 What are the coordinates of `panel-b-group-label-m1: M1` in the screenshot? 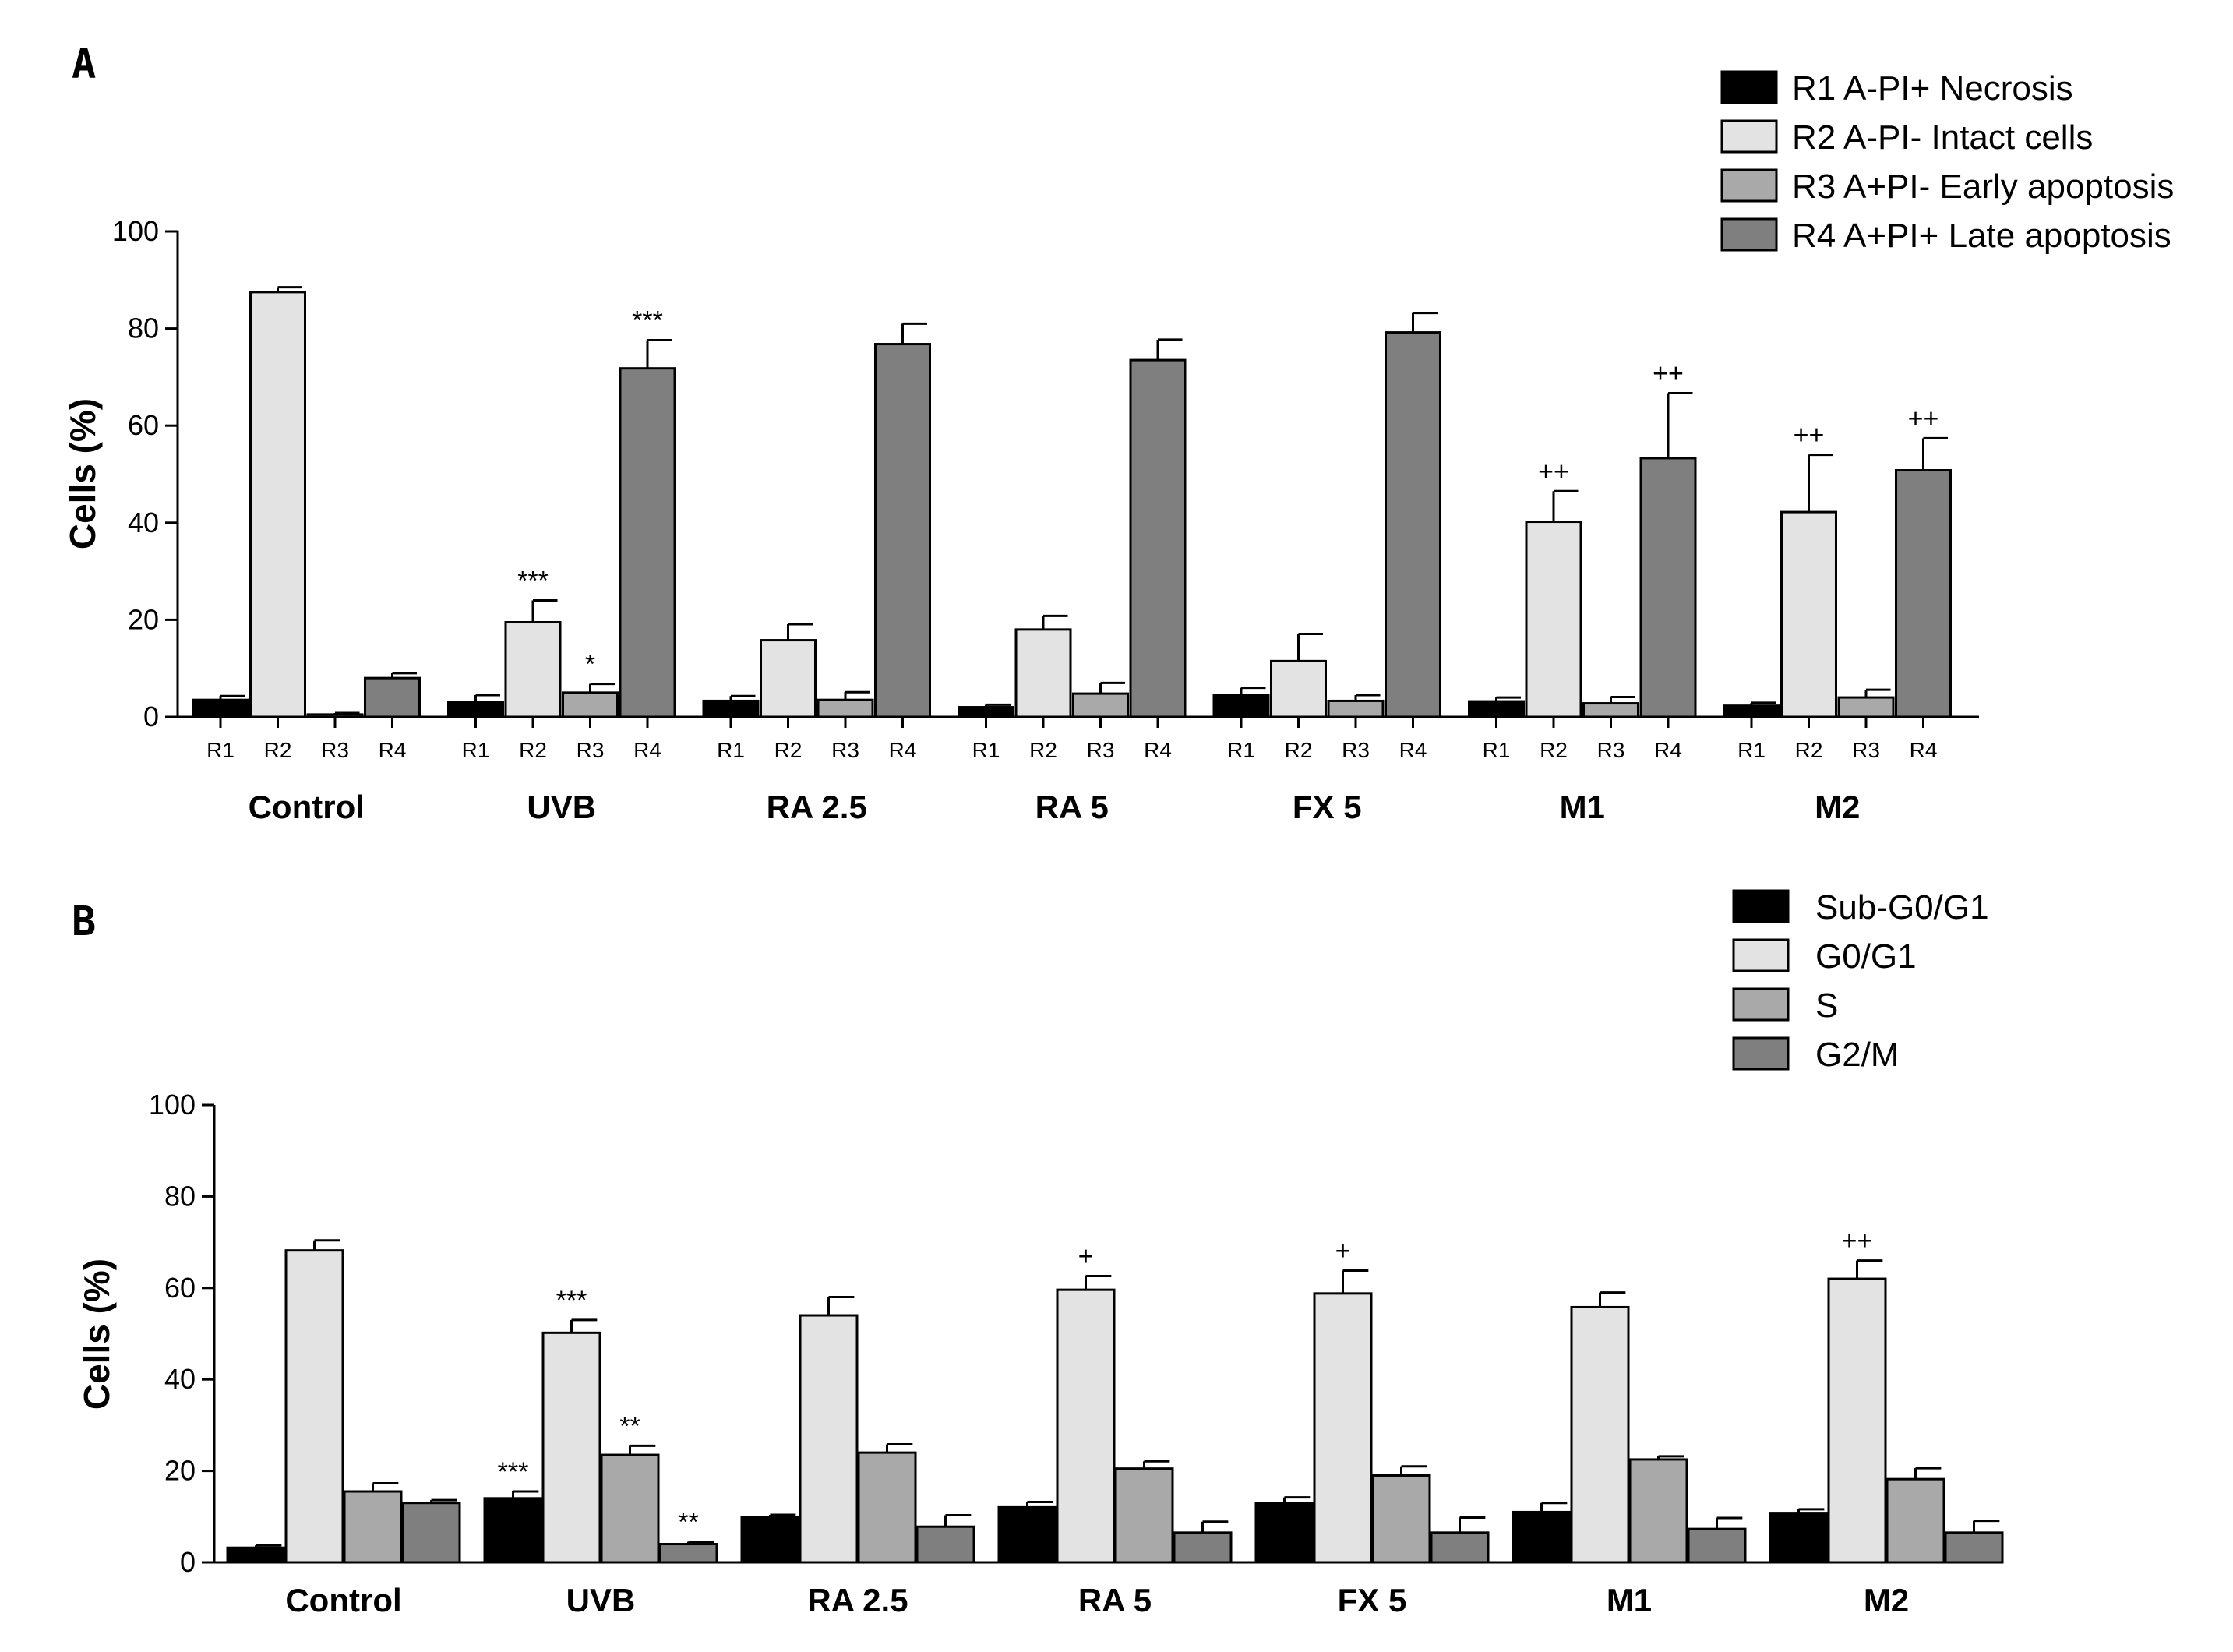 It's located at (1629, 1600).